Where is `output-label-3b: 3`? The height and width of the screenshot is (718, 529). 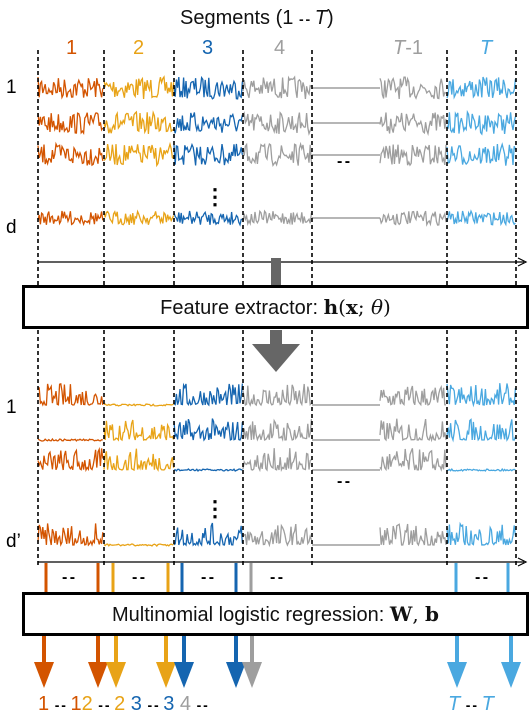 output-label-3b: 3 is located at coordinates (169, 704).